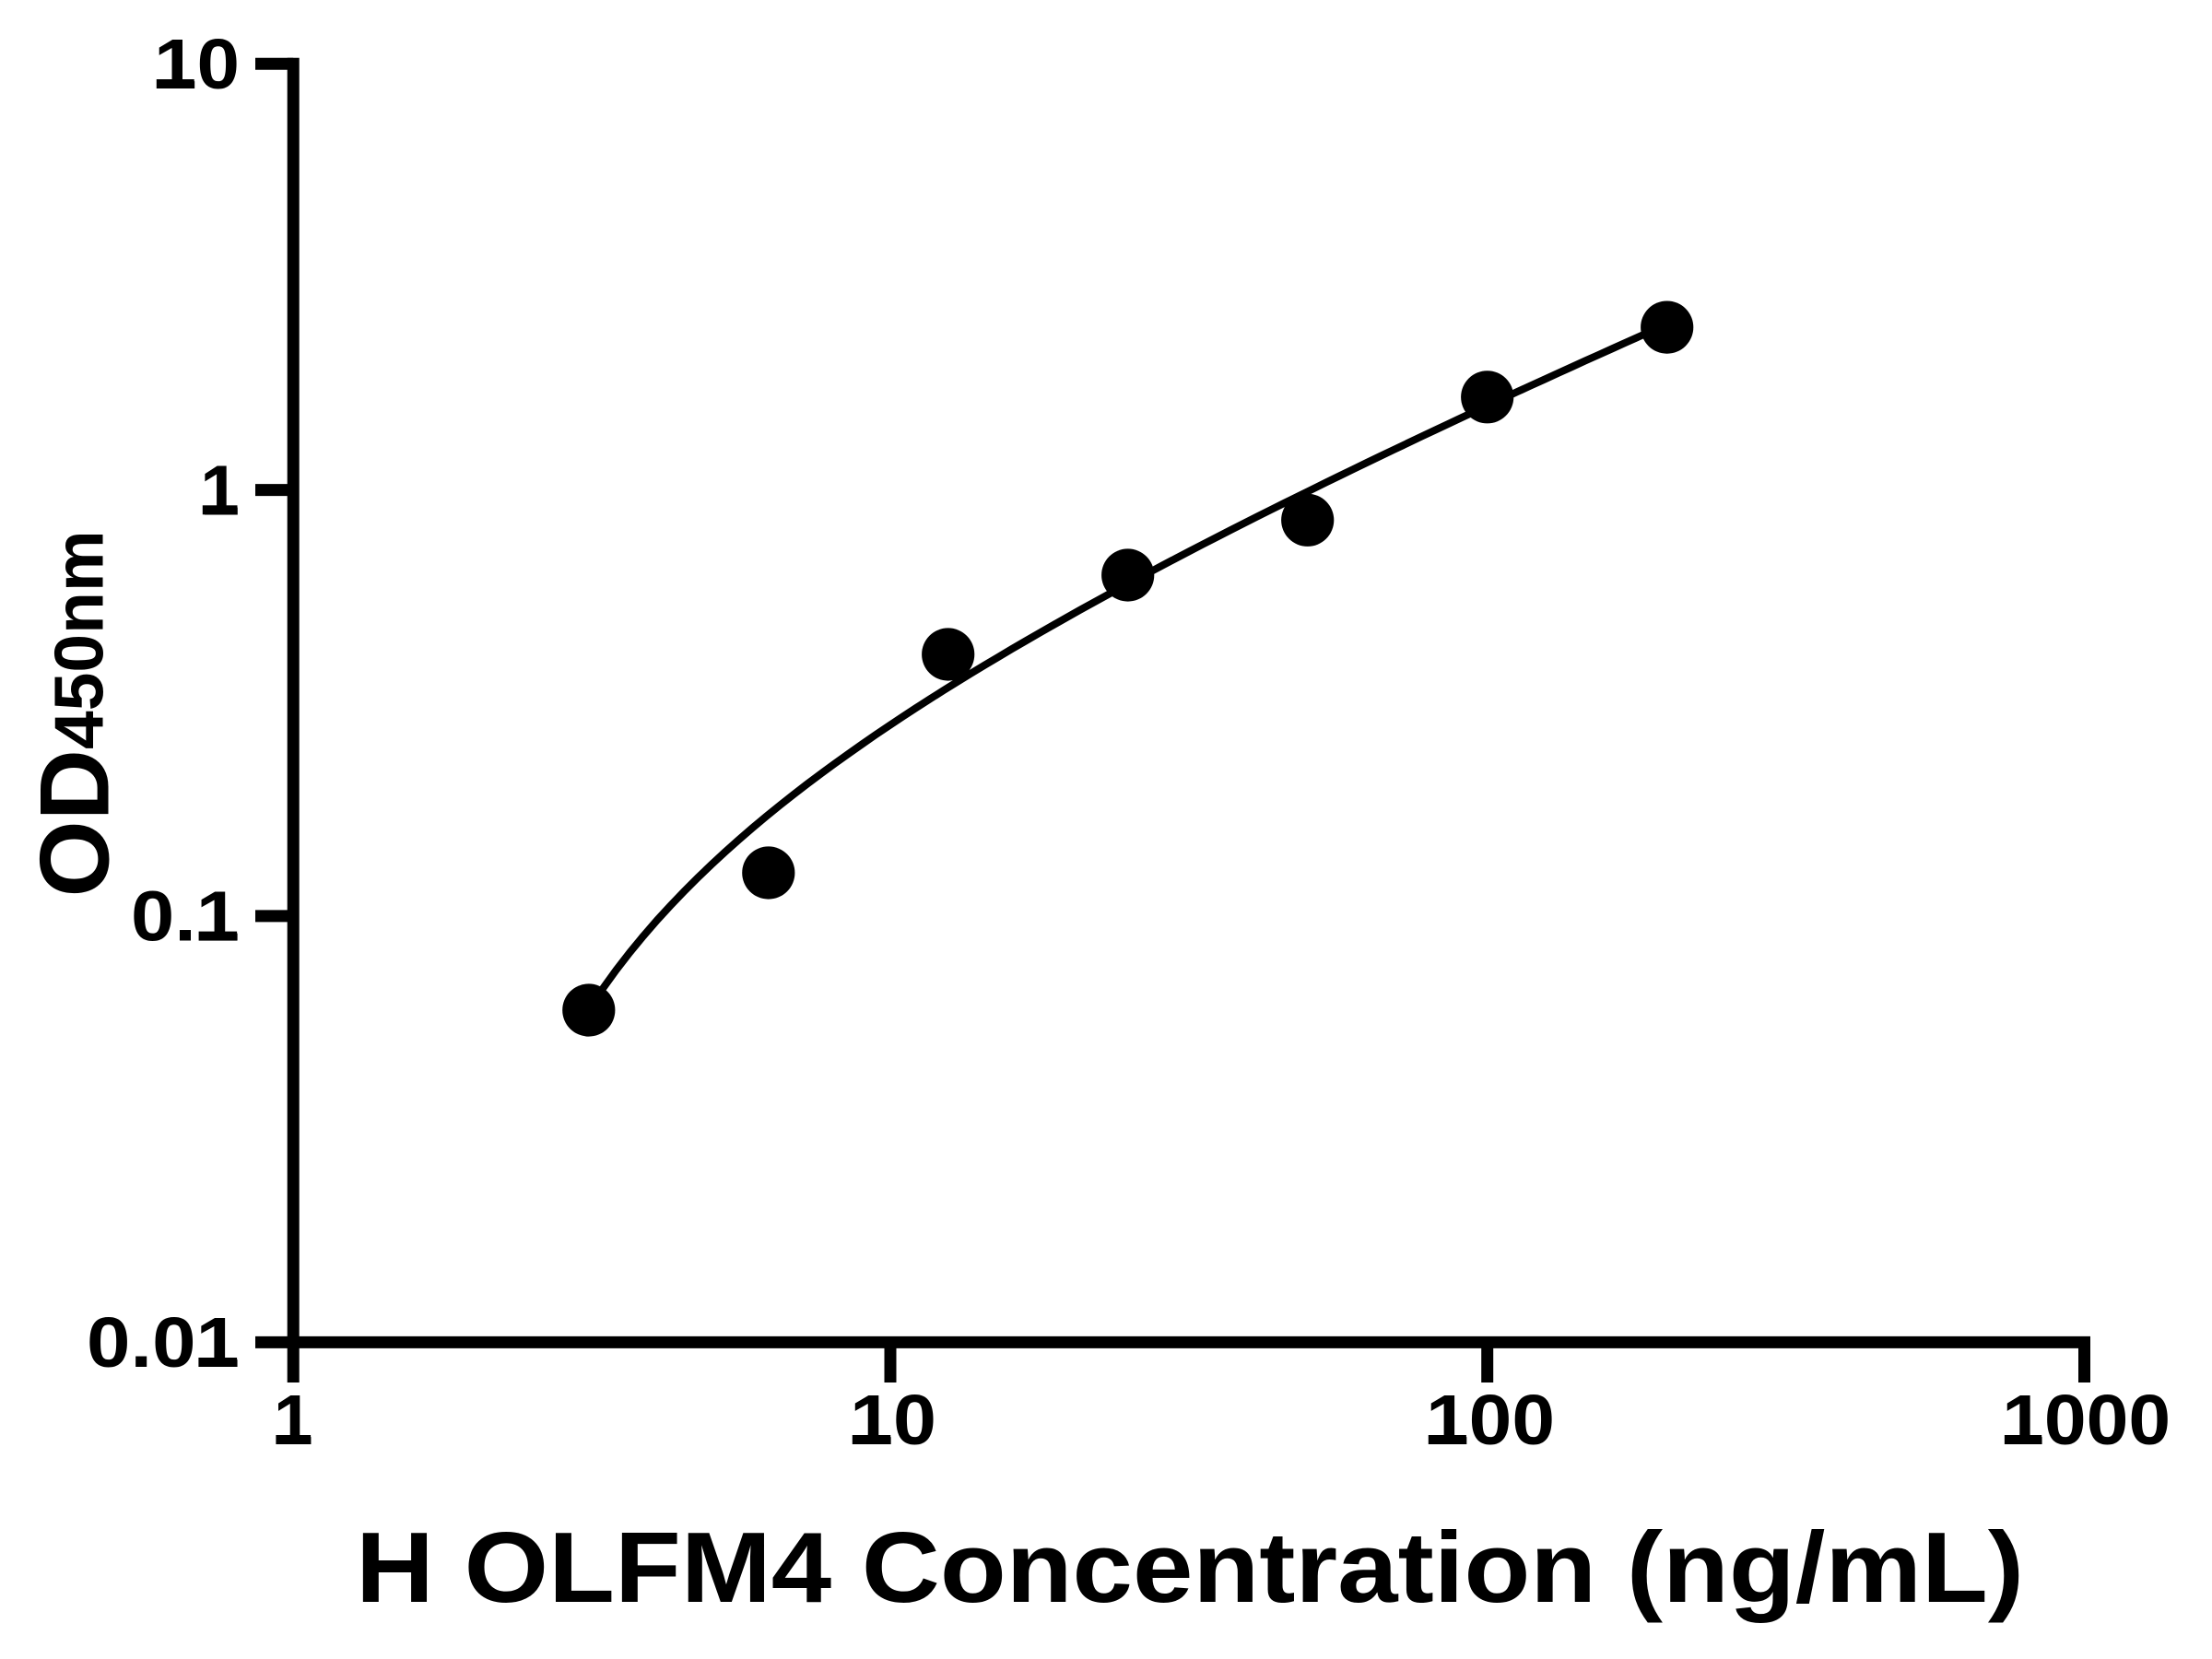 Image resolution: width=2212 pixels, height=1659 pixels. I want to click on svg-text: 0.01, so click(163, 1342).